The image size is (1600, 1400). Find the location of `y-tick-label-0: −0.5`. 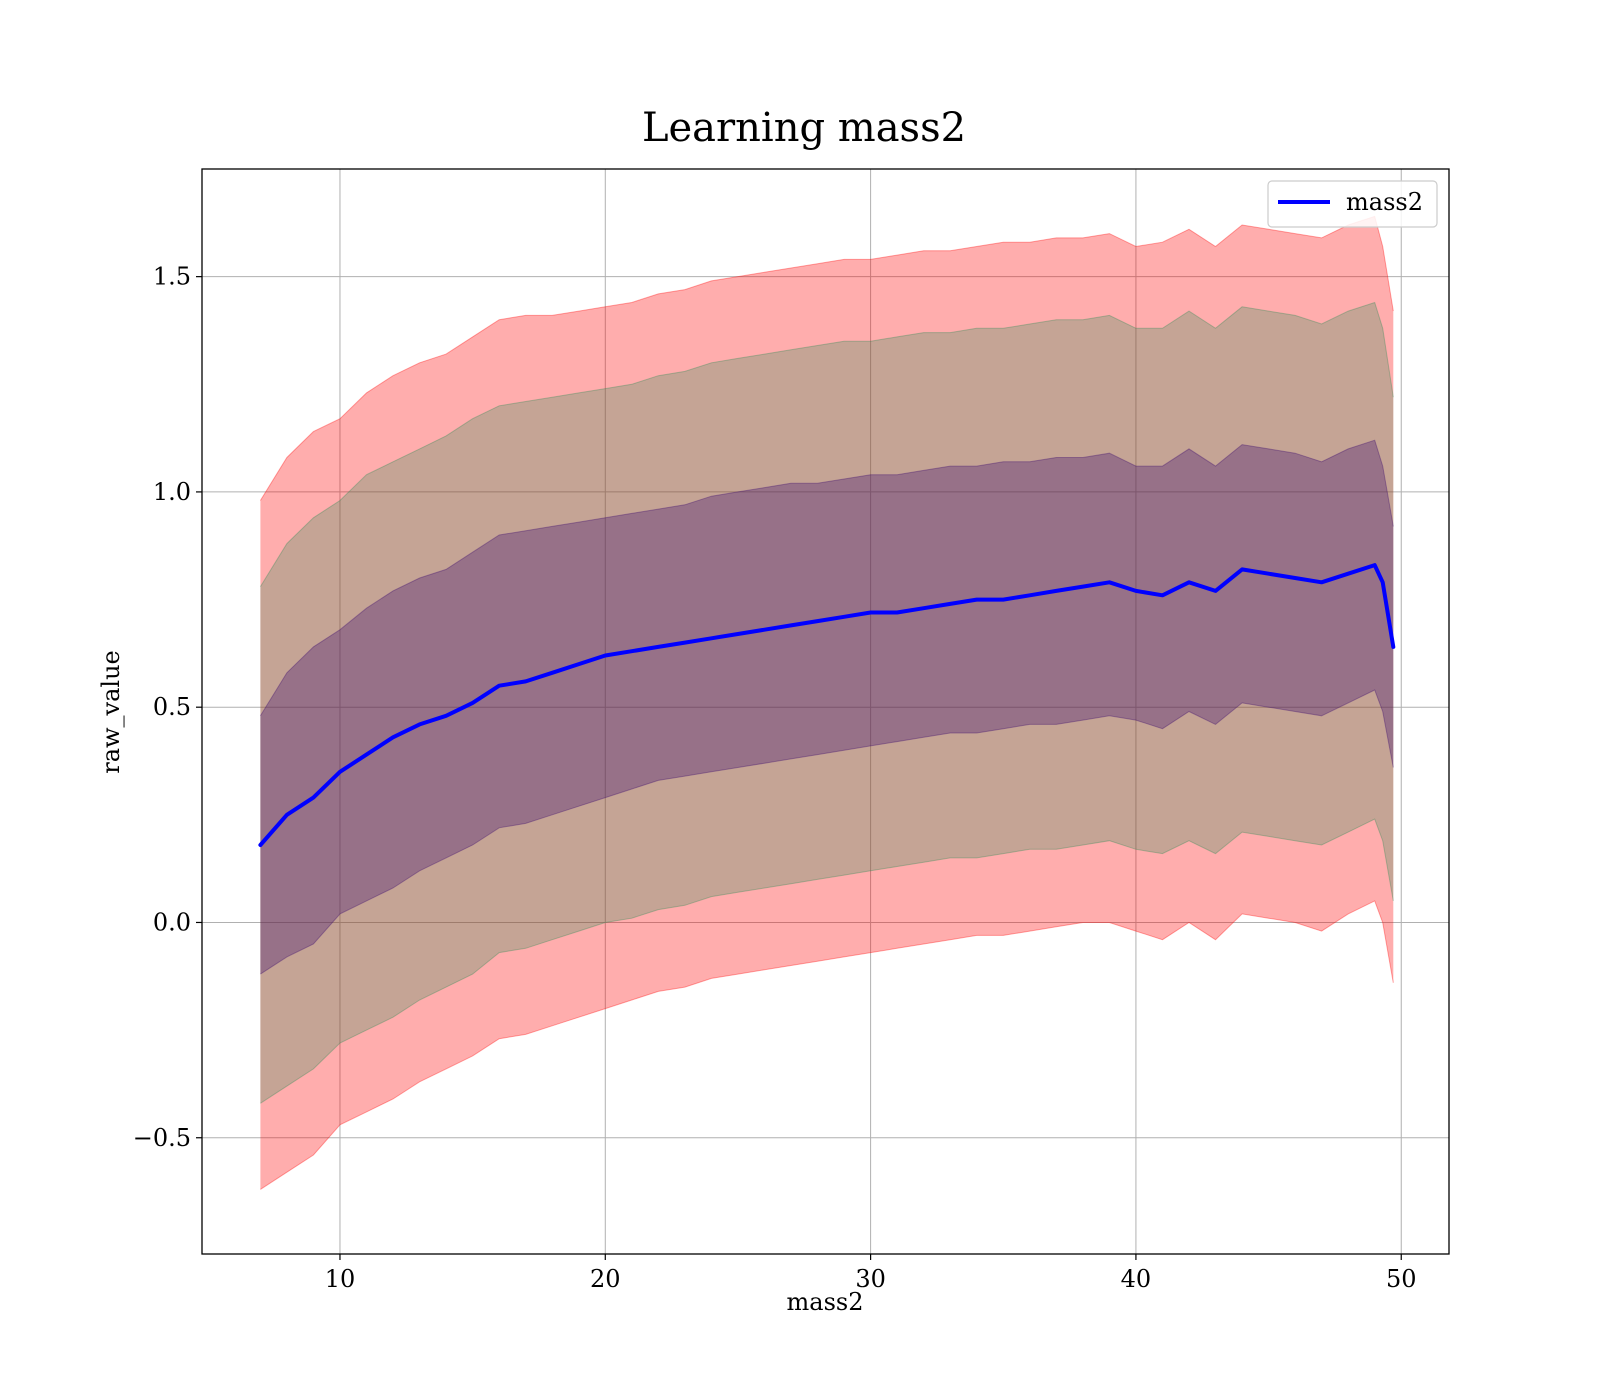

y-tick-label-0: −0.5 is located at coordinates (162, 1138).